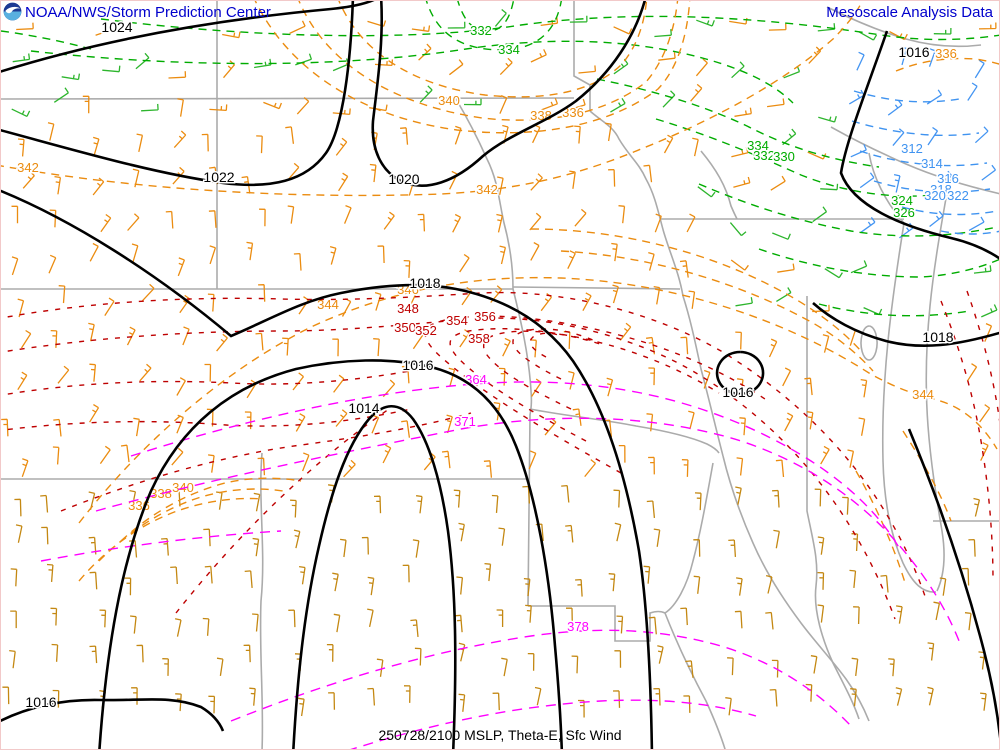  Describe the element at coordinates (948, 178) in the screenshot. I see `contour-label: 316` at that location.